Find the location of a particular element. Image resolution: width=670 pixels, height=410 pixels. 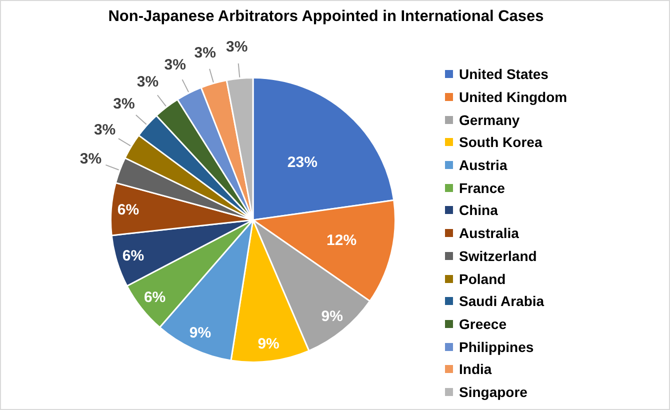

legend-label: Philippines is located at coordinates (496, 346).